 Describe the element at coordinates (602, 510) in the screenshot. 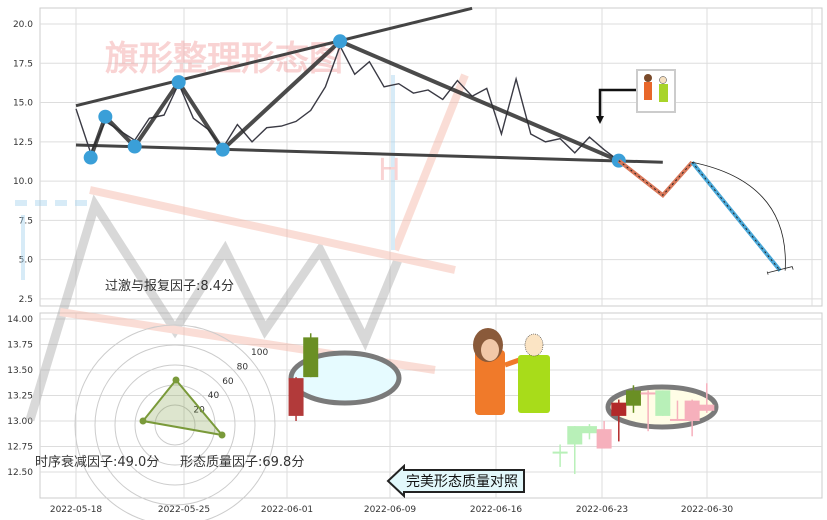

I see `x-tick-label: 2022-06-23` at that location.